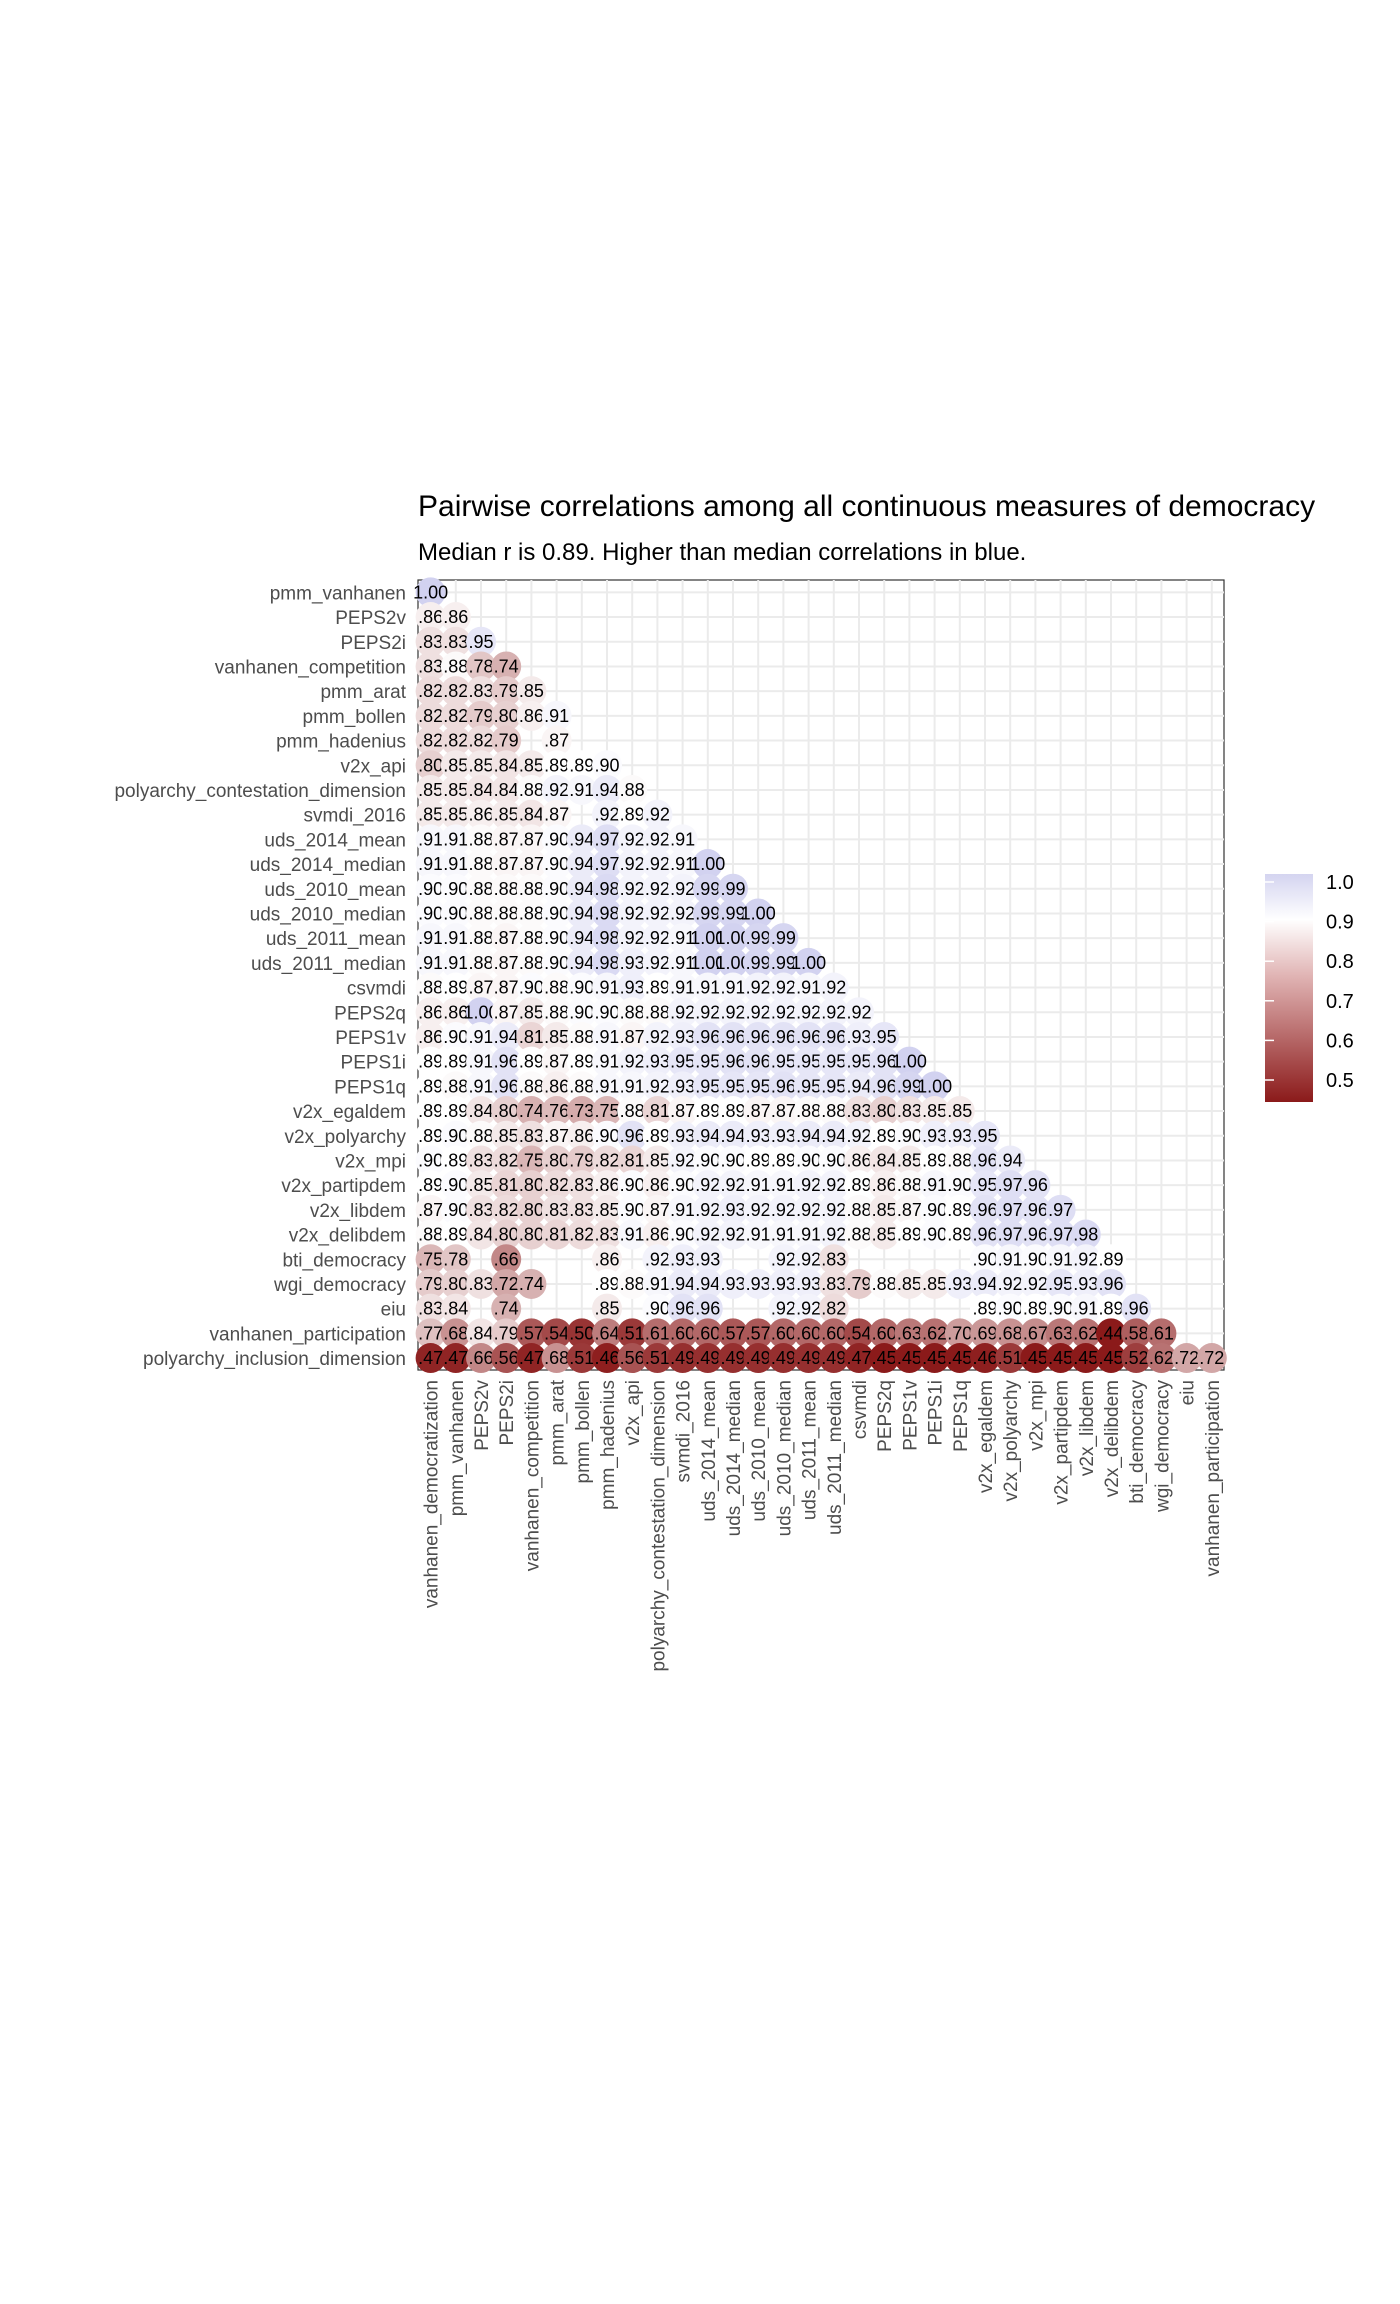  I want to click on correlation-value: .87, so click(506, 864).